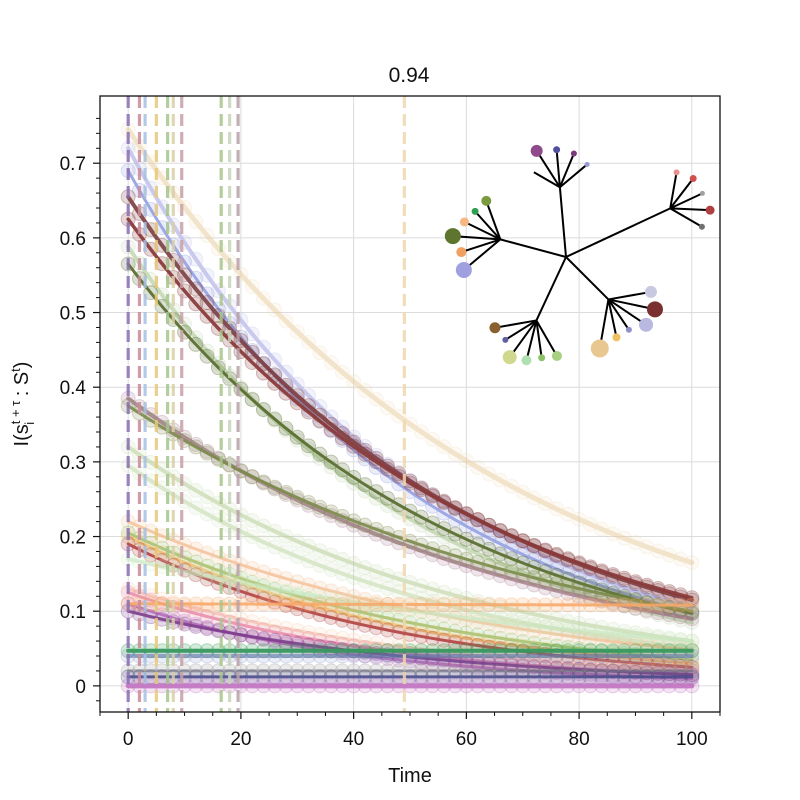 The image size is (800, 800). What do you see at coordinates (73, 538) in the screenshot?
I see `y-tick-label-2: 0.2` at bounding box center [73, 538].